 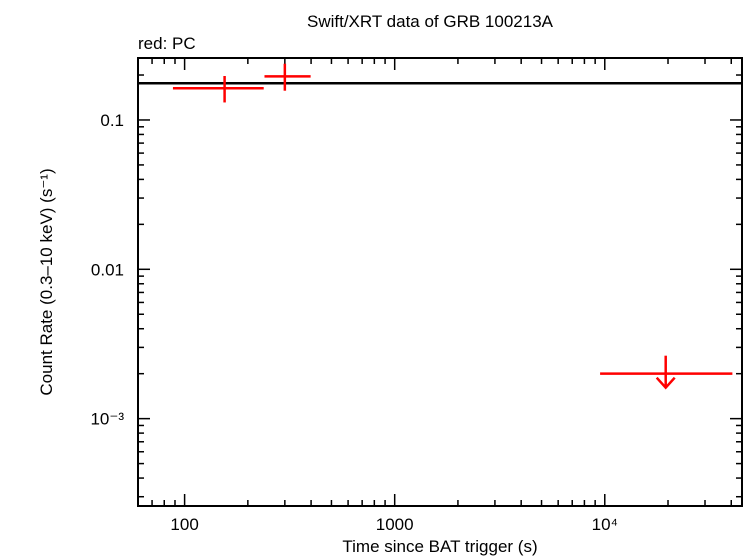 I want to click on y-tick-label: 0.1, so click(x=112, y=120).